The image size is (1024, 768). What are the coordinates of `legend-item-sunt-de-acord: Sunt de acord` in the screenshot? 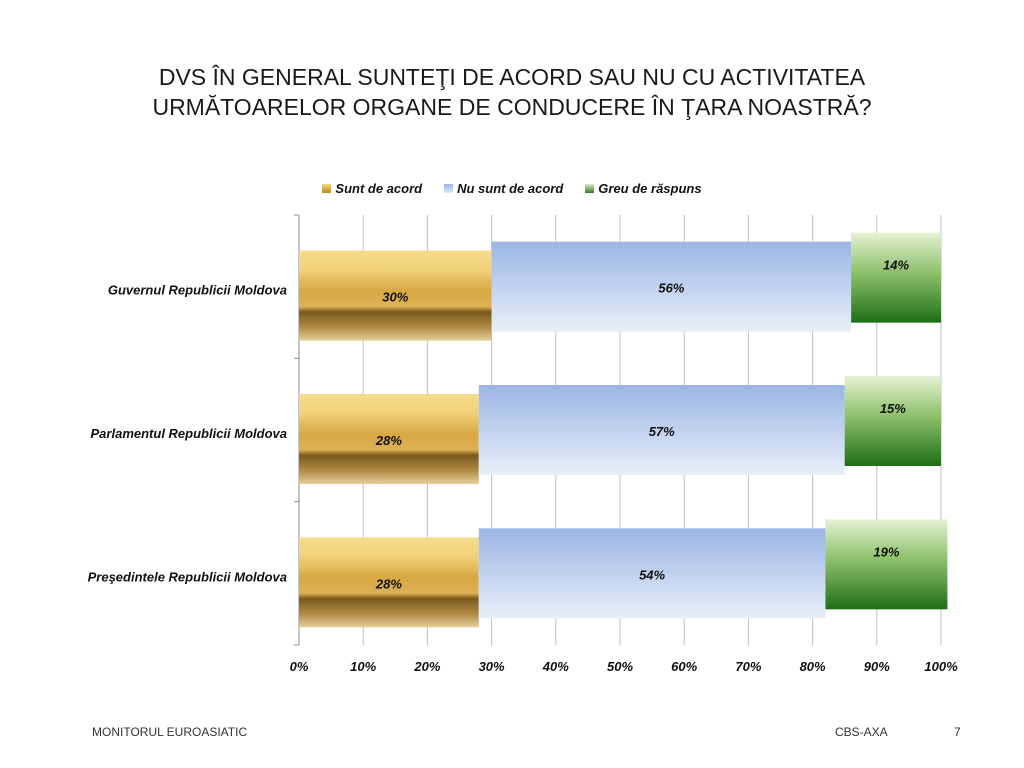 It's located at (372, 188).